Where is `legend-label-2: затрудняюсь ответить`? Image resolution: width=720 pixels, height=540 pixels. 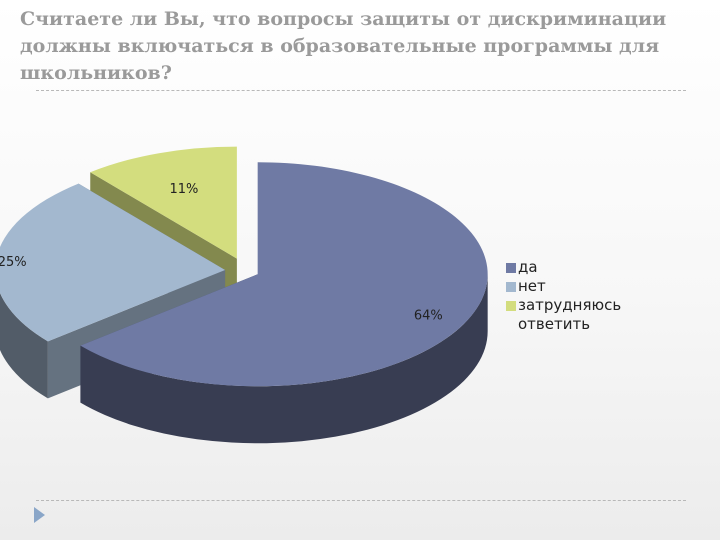 legend-label-2: затрудняюсь ответить is located at coordinates (570, 314).